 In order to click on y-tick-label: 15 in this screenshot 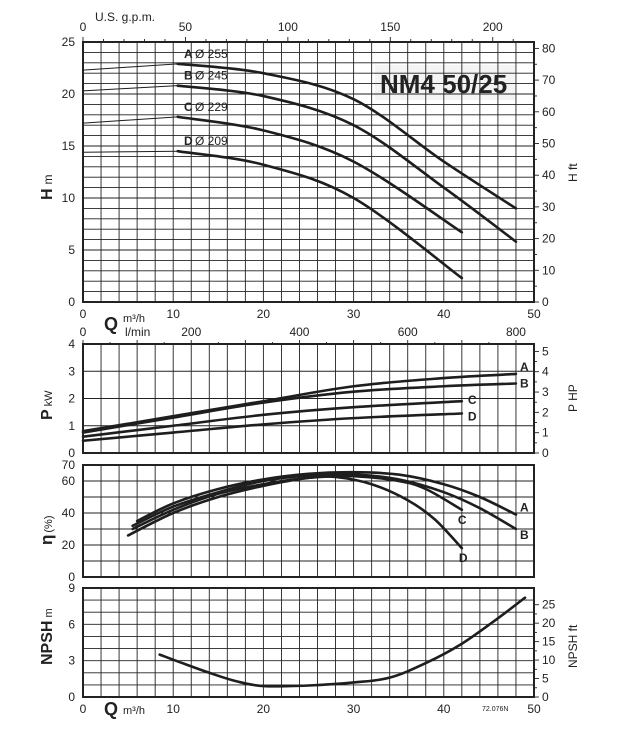, I will do `click(69, 146)`.